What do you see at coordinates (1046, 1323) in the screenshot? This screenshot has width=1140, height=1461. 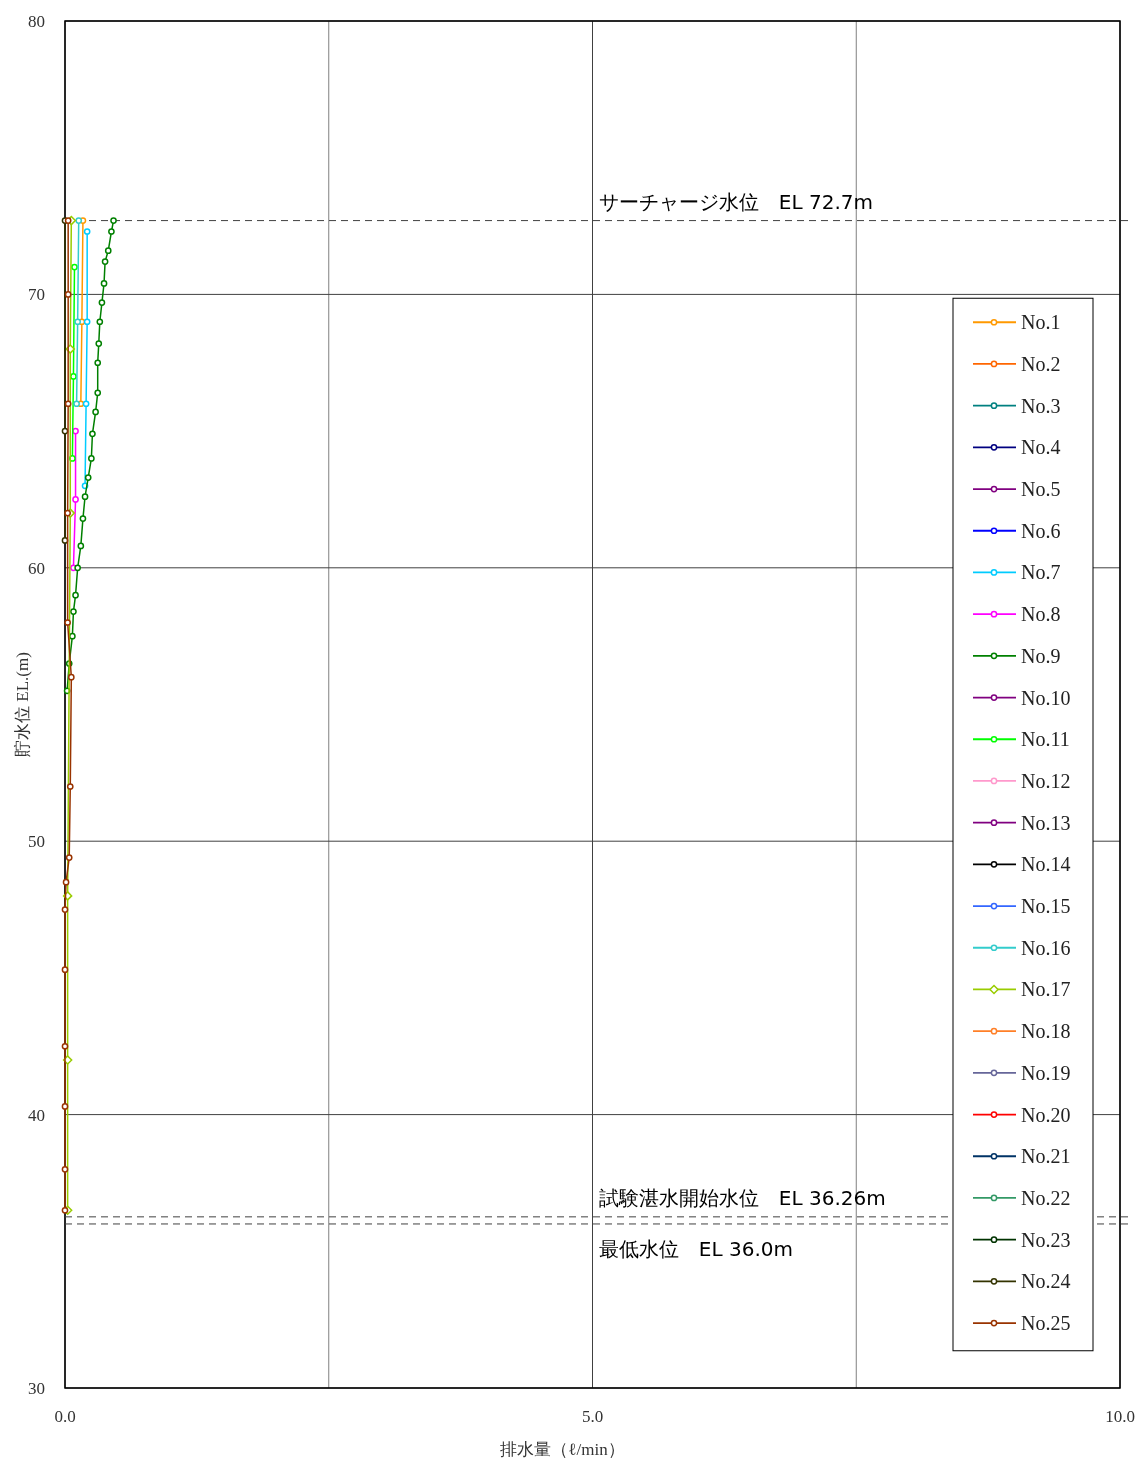 I see `legend-label: No.25` at bounding box center [1046, 1323].